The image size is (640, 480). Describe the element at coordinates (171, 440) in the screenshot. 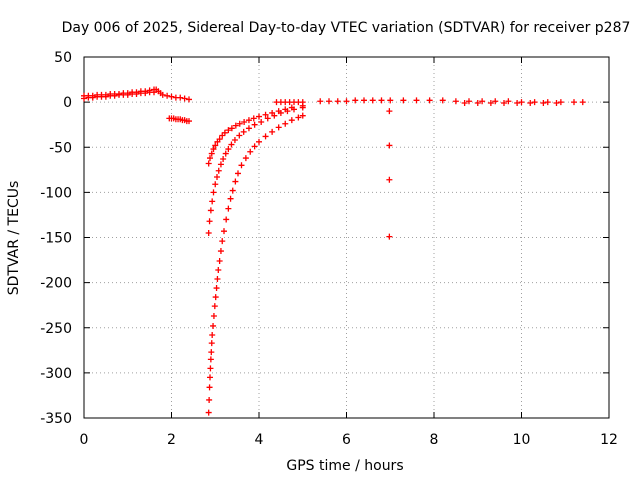

I see `x-tick-label: 2` at that location.